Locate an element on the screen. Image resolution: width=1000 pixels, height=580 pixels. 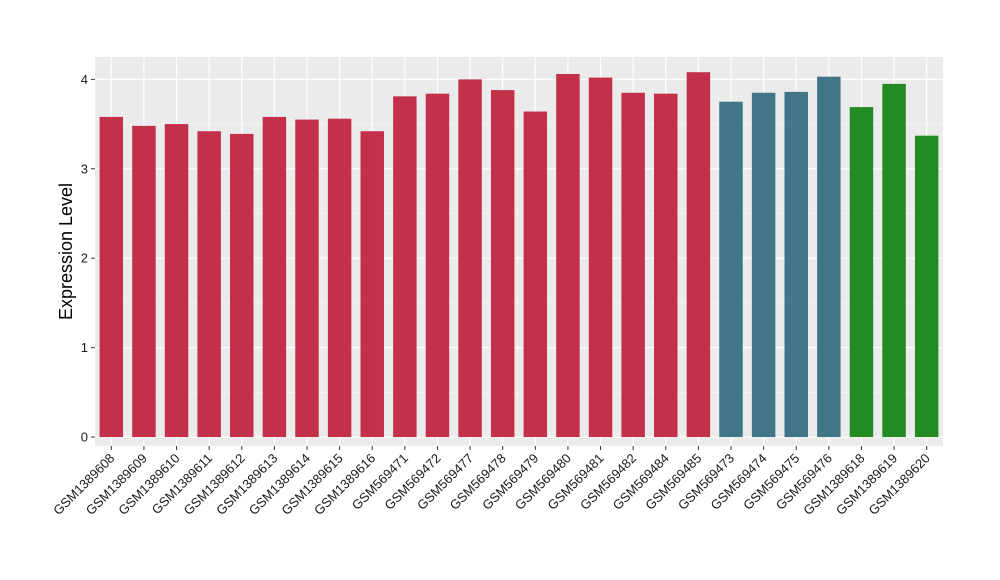
y-tick-label: 1 is located at coordinates (84, 347).